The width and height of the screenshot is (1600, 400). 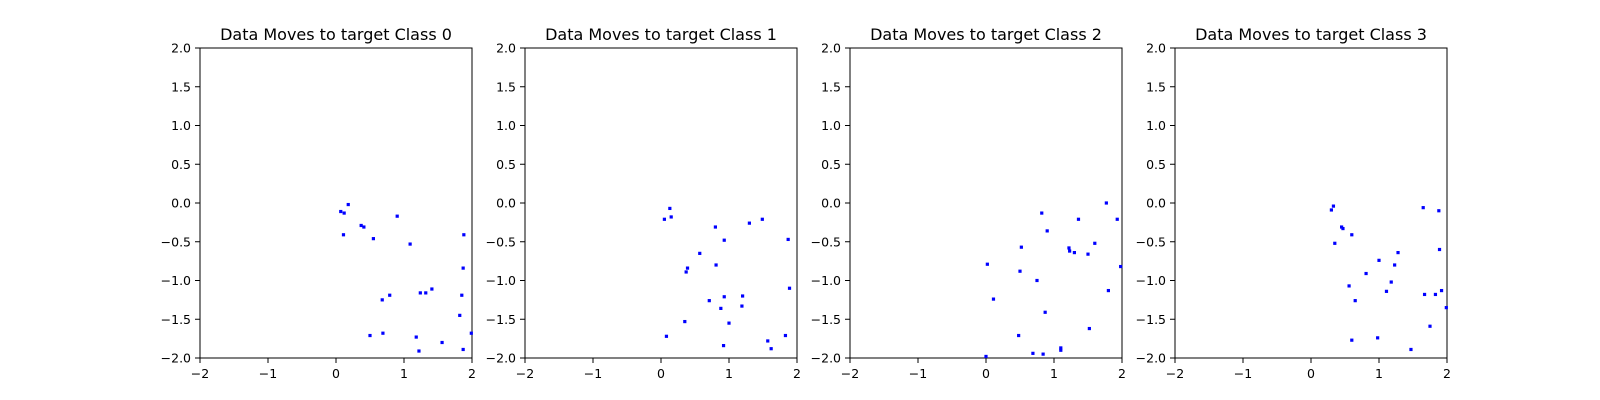 I want to click on y-tick-label: −0.5, so click(x=176, y=241).